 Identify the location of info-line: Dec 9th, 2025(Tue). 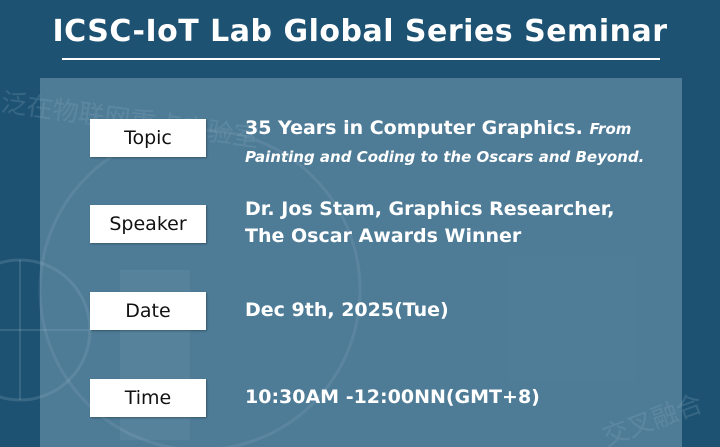
(347, 310).